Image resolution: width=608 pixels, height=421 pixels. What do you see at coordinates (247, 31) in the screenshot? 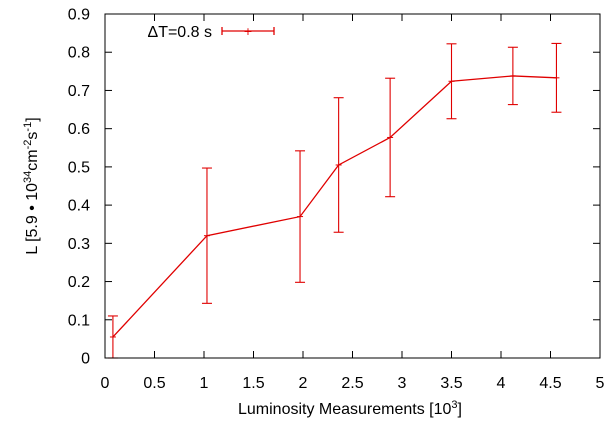
I see `legend-point-marker: +` at bounding box center [247, 31].